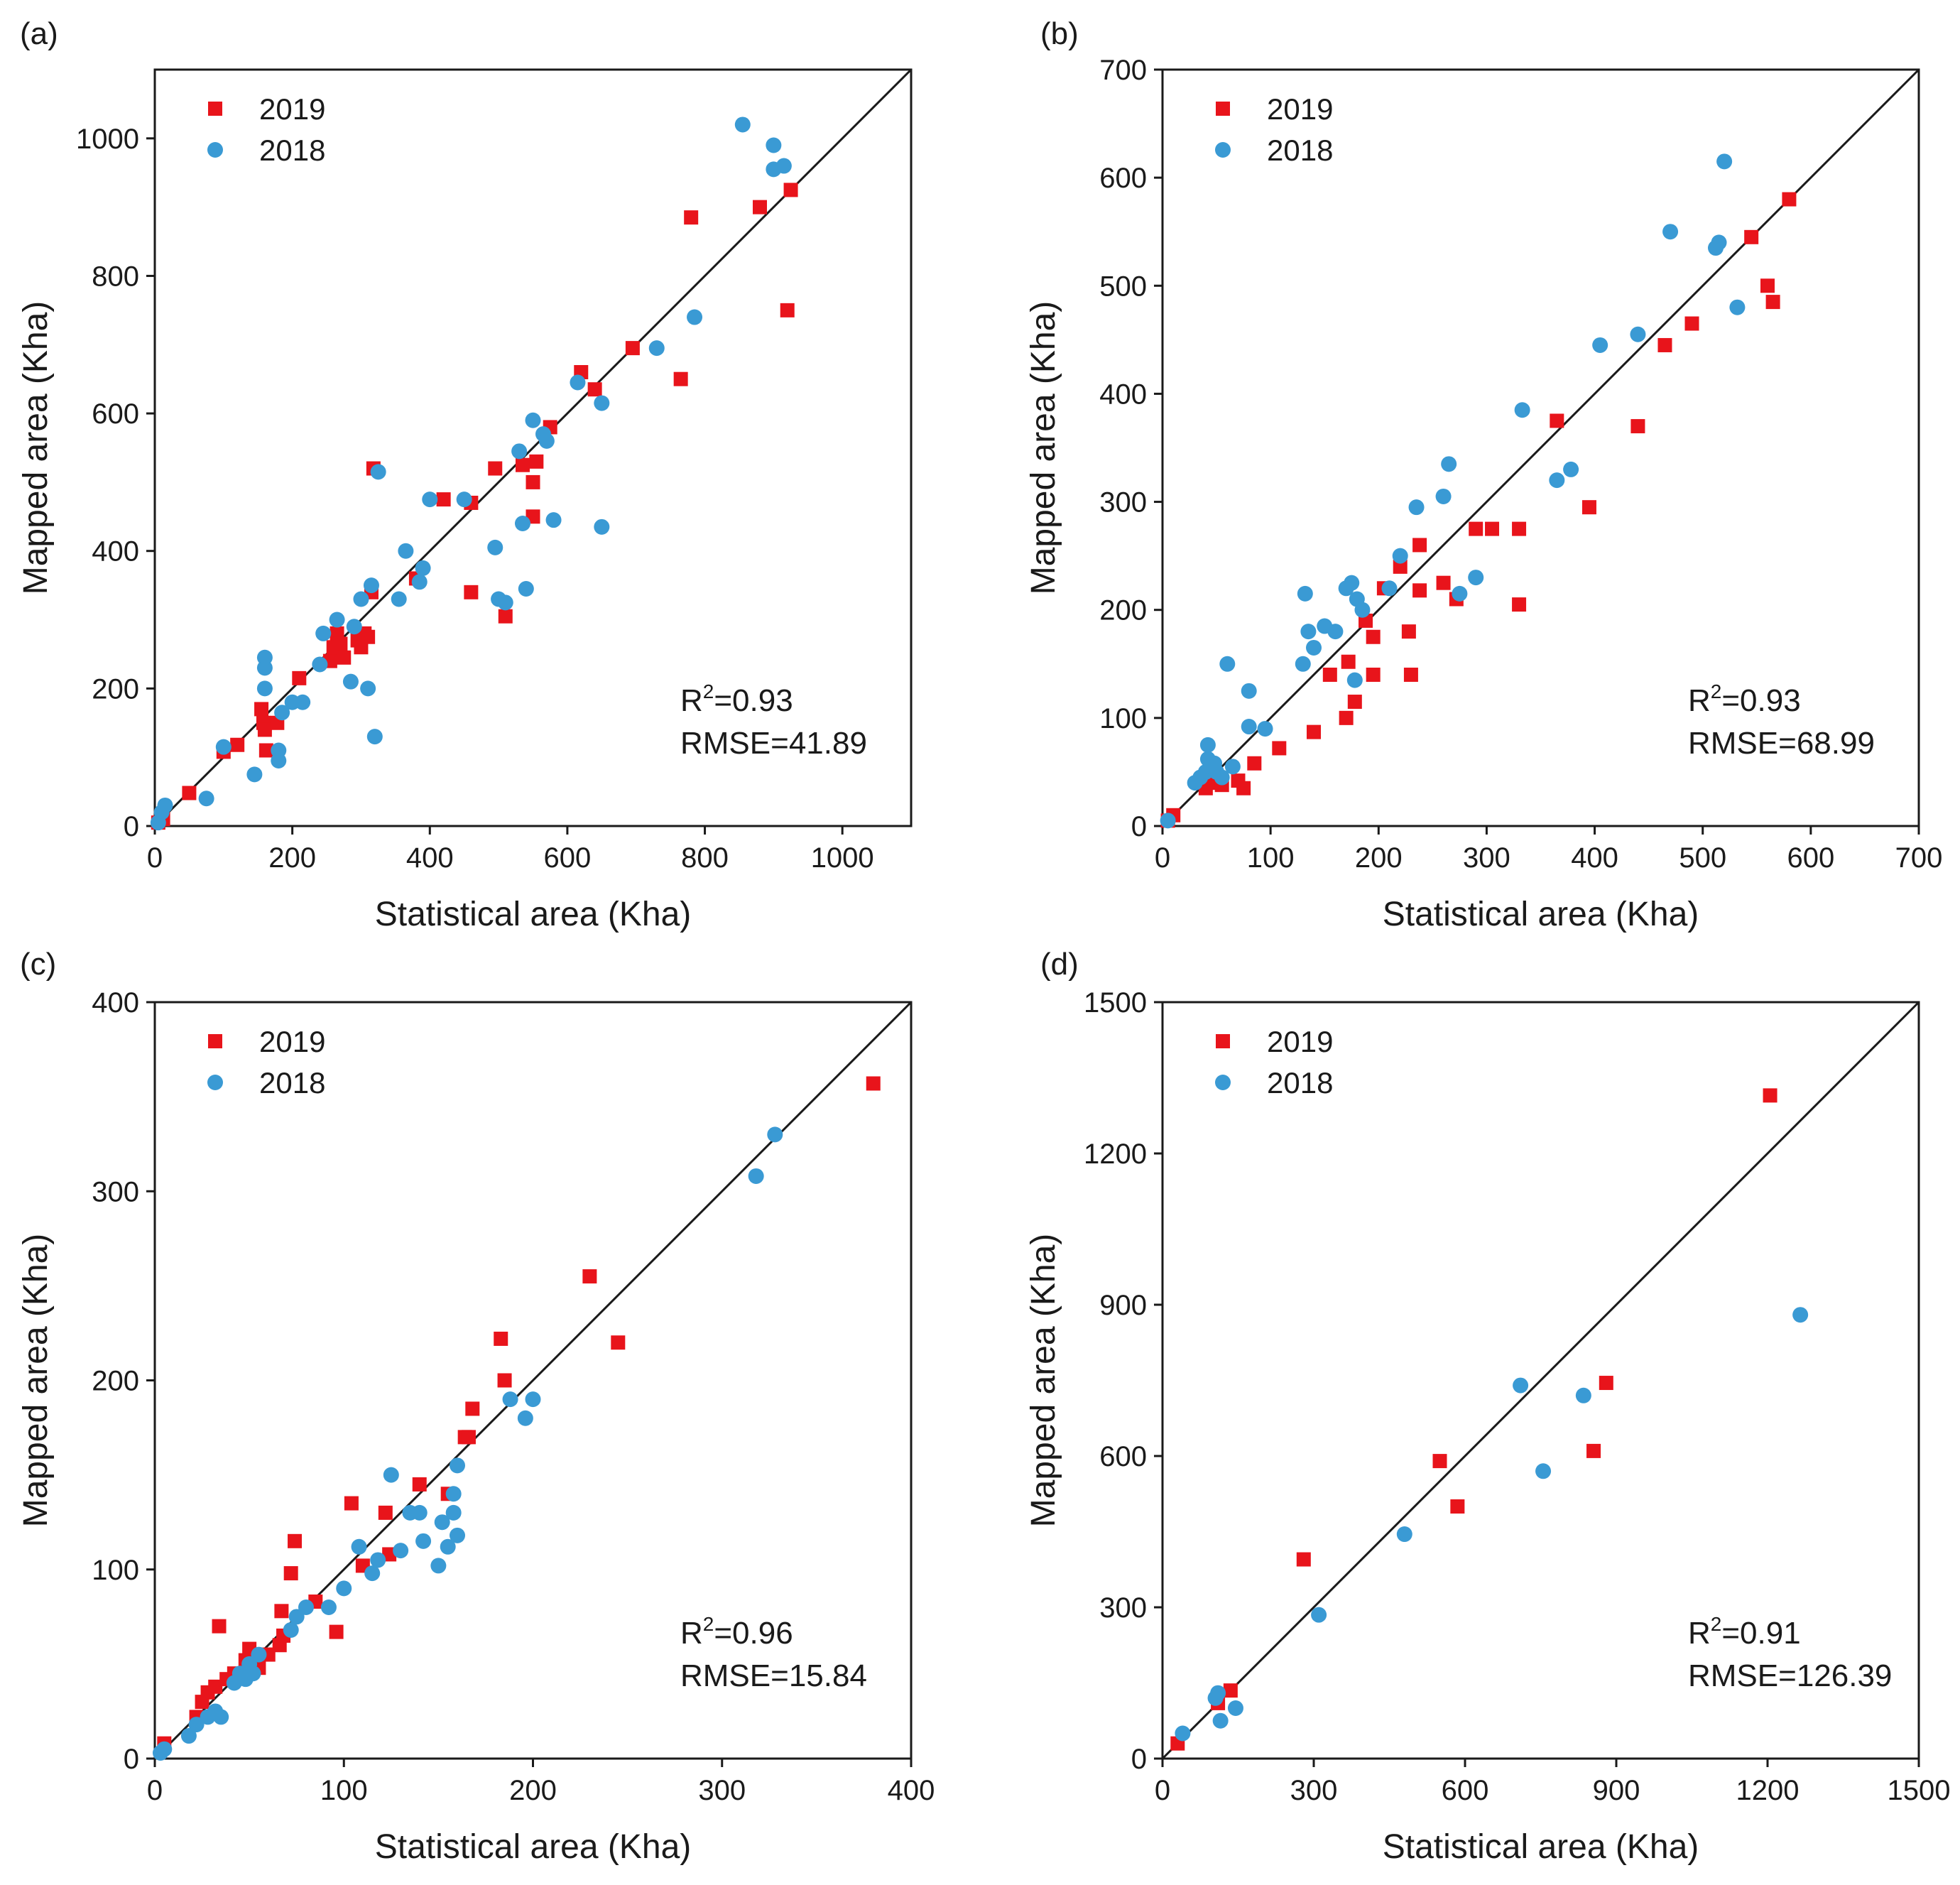 The width and height of the screenshot is (1960, 1885). What do you see at coordinates (107, 139) in the screenshot?
I see `y-tick-label: 1000` at bounding box center [107, 139].